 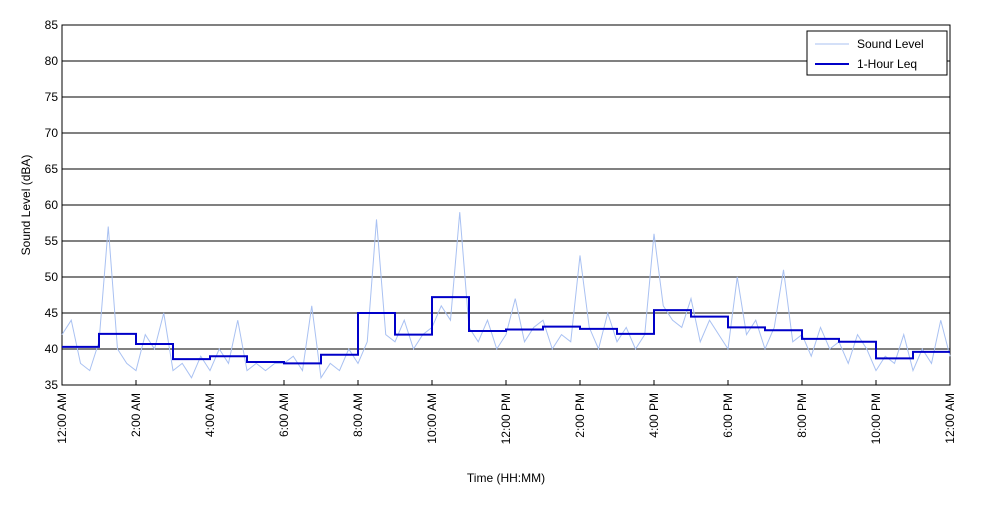 I want to click on x-tick-label: 8:00 AM, so click(x=358, y=415).